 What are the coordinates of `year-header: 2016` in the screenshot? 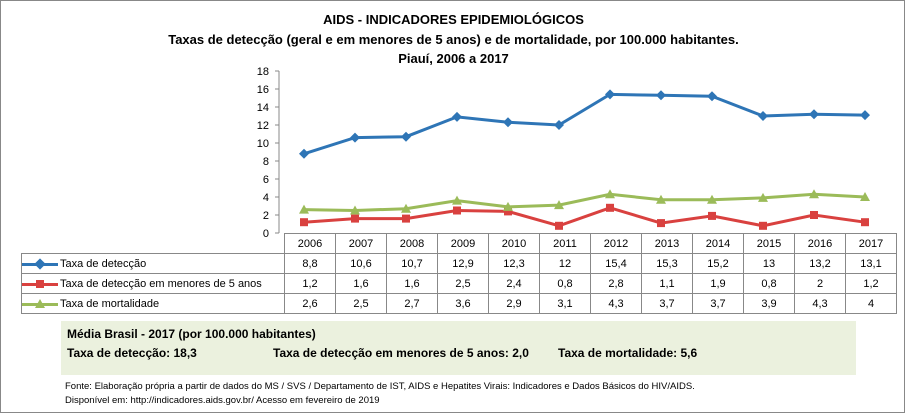 It's located at (820, 243).